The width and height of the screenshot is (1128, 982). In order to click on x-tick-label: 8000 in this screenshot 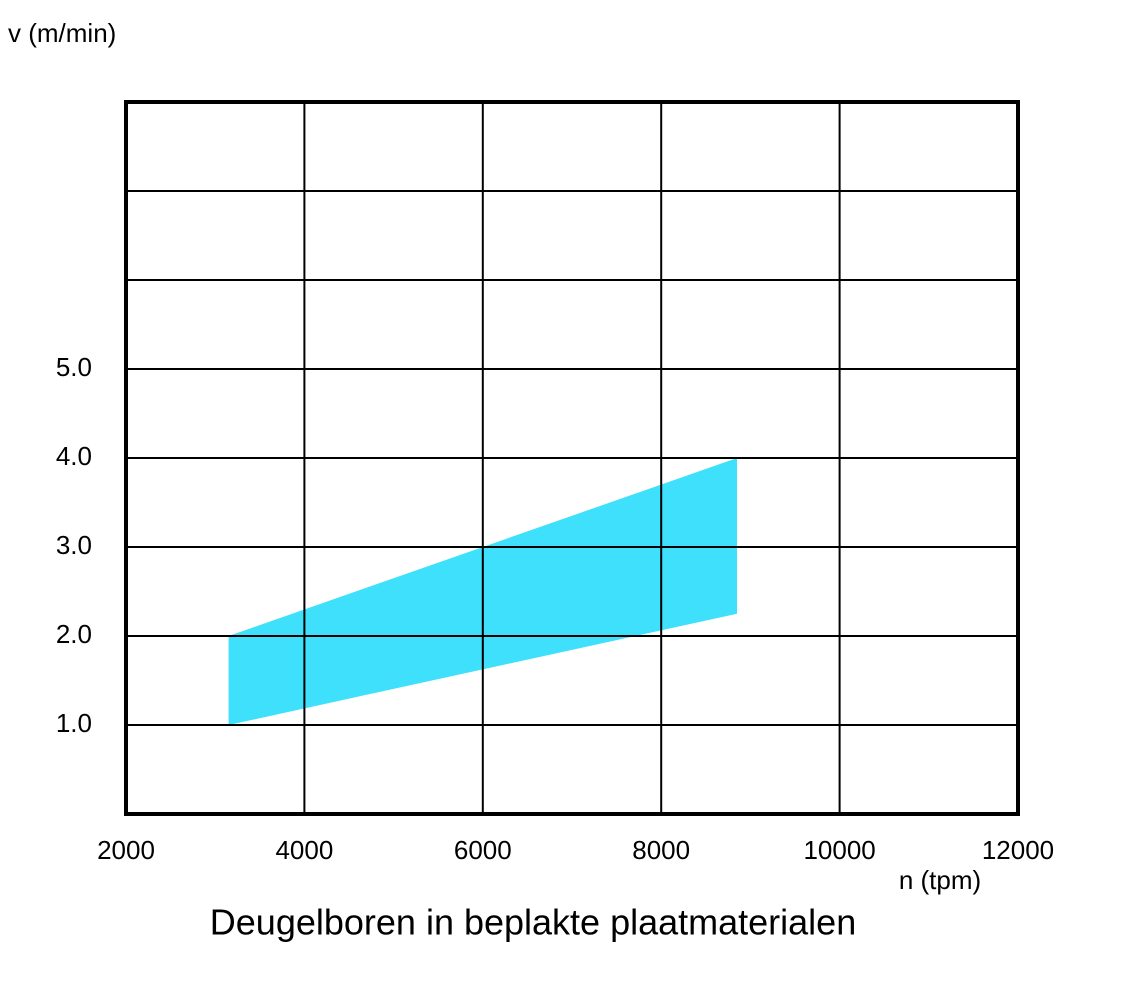, I will do `click(661, 850)`.